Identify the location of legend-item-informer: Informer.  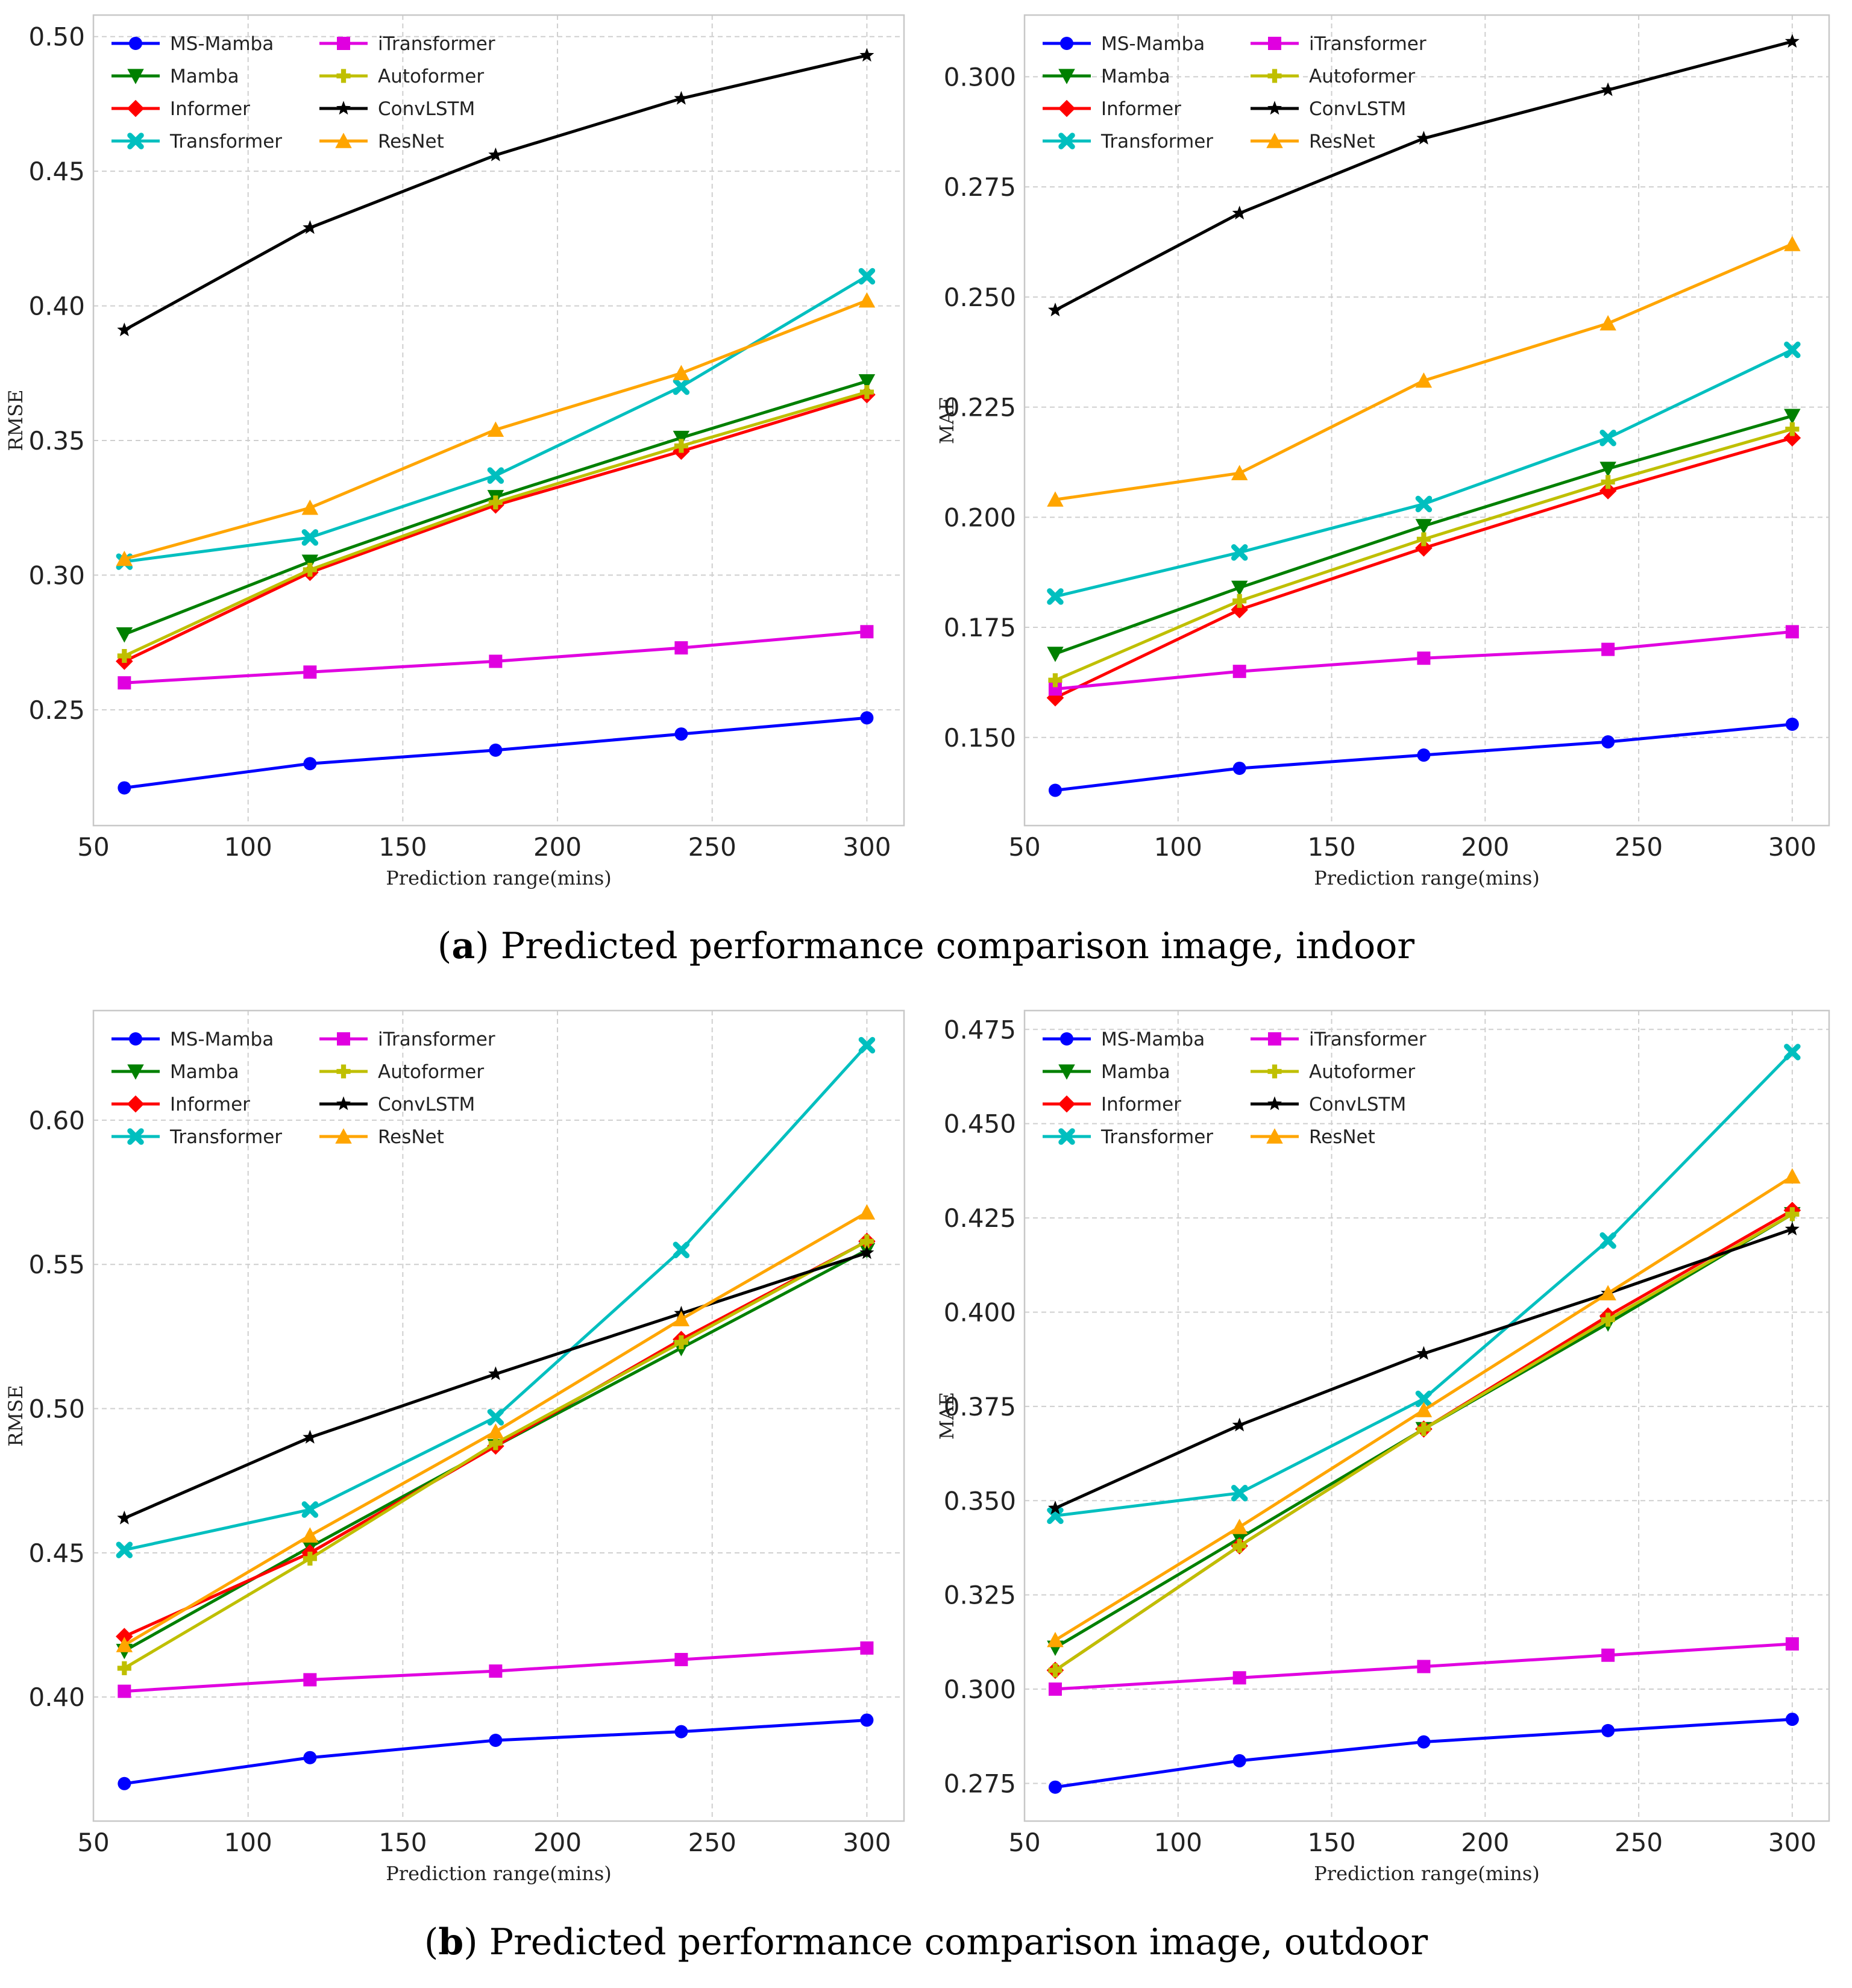
(180, 109).